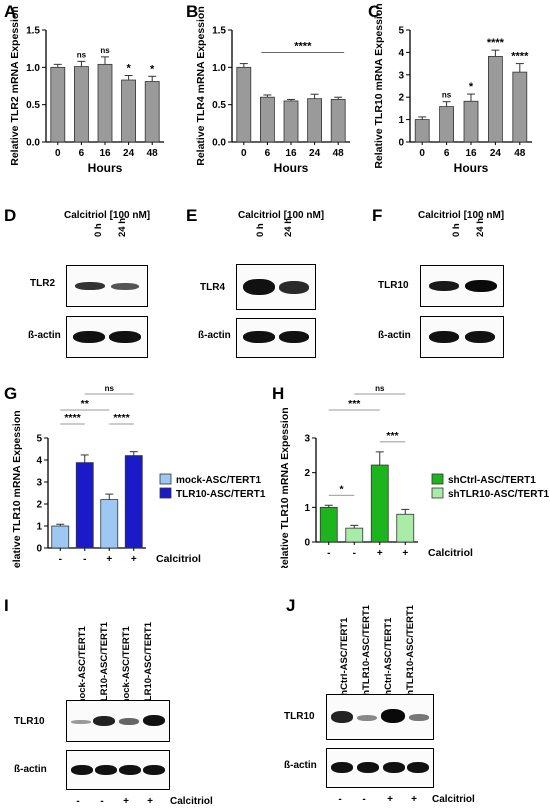  I want to click on significance-label: *, so click(341, 489).